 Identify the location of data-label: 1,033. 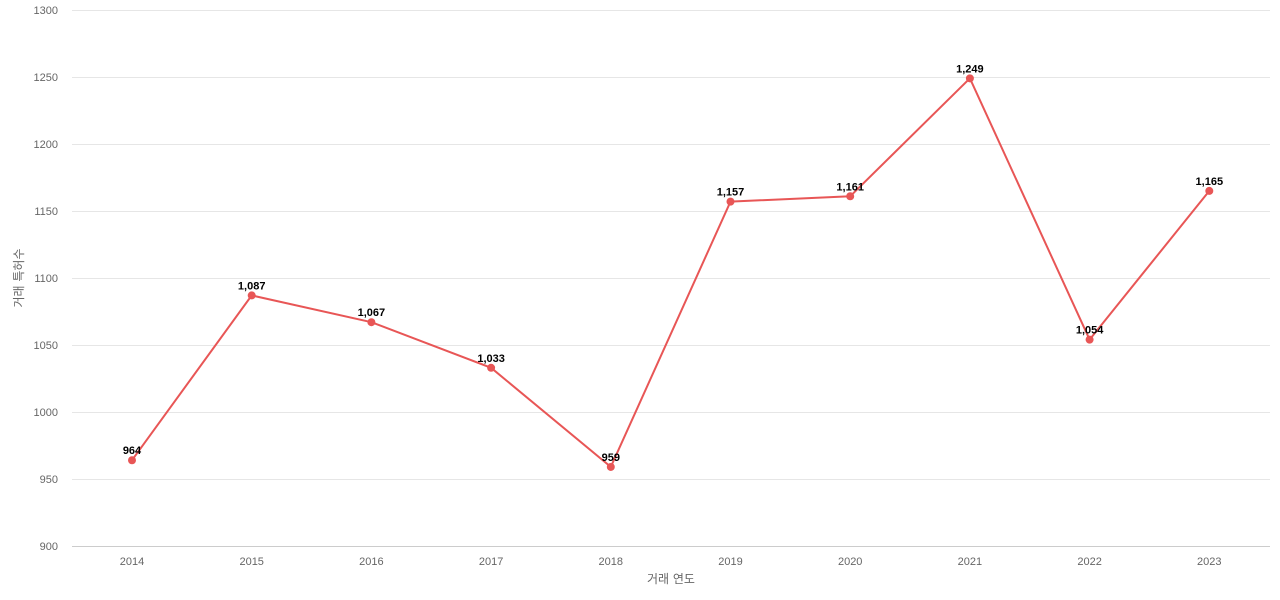
(491, 359).